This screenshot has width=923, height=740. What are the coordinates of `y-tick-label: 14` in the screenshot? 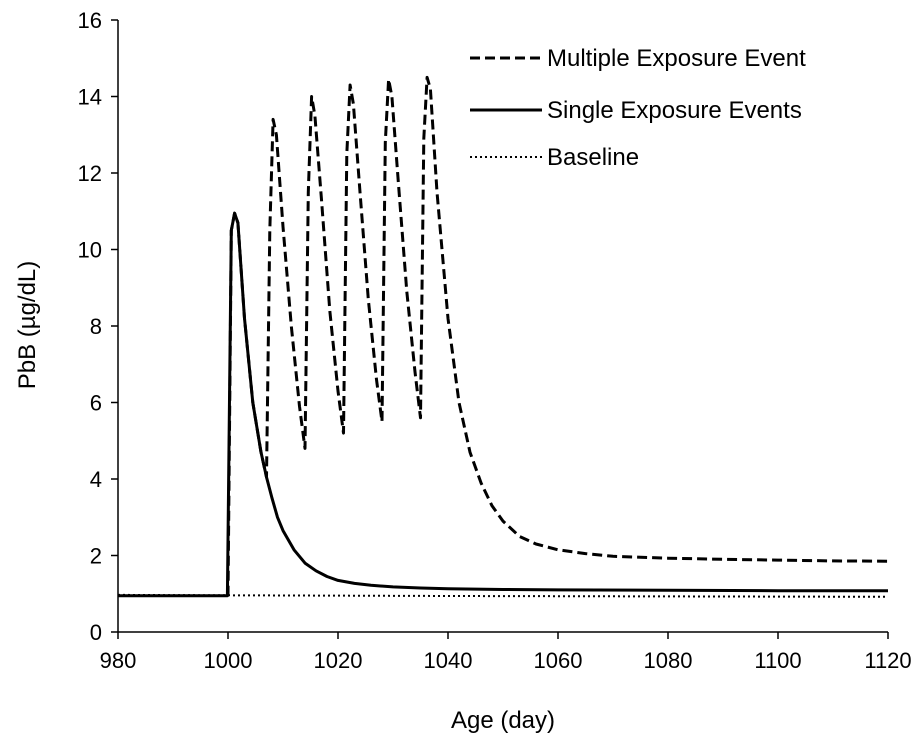 It's located at (90, 97).